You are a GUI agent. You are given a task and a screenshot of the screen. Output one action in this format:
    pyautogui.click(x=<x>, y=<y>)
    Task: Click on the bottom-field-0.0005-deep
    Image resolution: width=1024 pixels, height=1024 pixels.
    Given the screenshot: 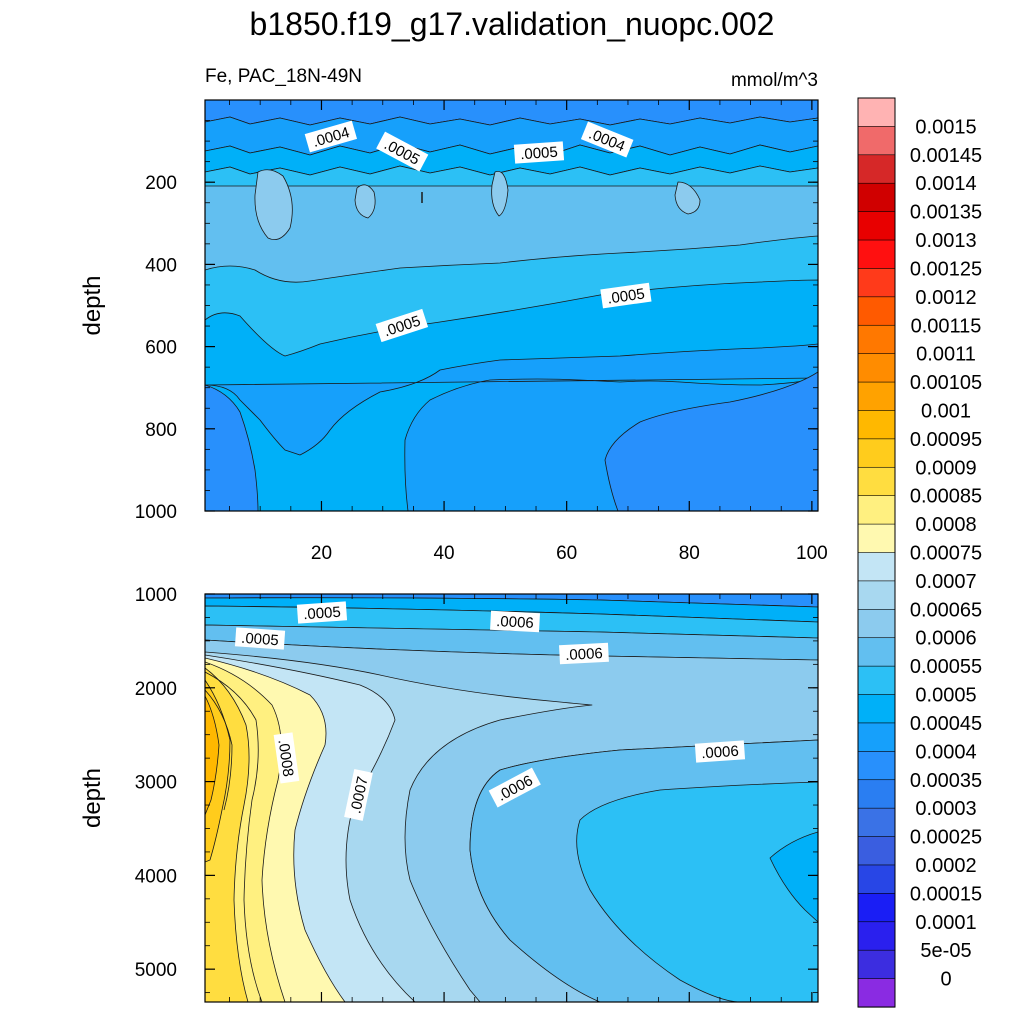 What is the action you would take?
    pyautogui.click(x=697, y=891)
    